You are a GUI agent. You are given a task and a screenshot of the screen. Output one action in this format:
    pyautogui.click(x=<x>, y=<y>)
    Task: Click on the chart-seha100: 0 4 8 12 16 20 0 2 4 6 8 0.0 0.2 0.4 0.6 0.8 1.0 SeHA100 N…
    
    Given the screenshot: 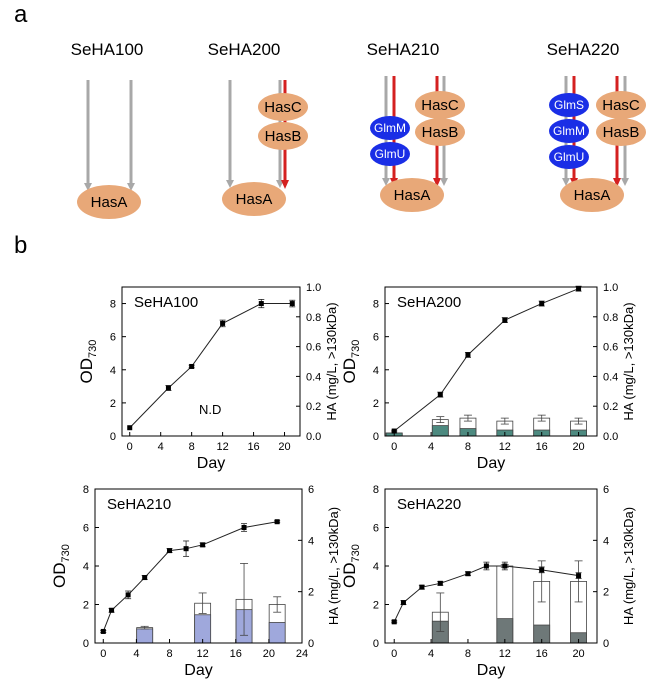 What is the action you would take?
    pyautogui.click(x=208, y=377)
    